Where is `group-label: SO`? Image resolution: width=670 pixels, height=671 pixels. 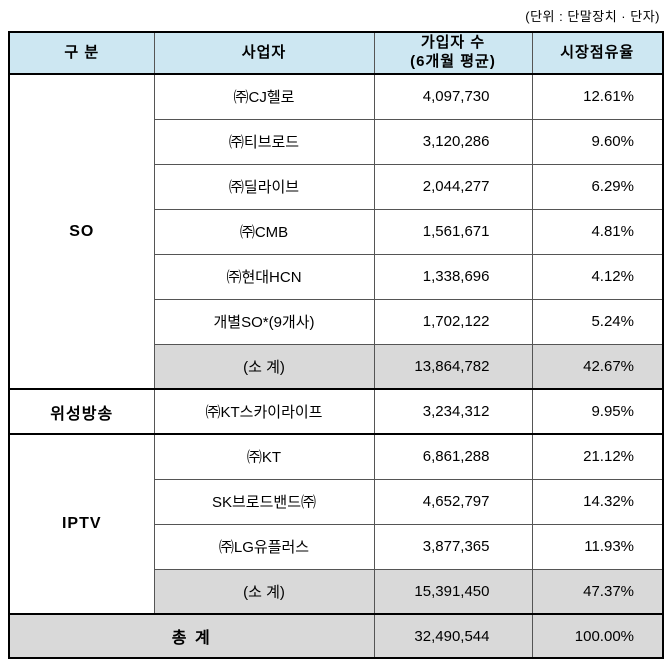
group-label: SO is located at coordinates (81, 231).